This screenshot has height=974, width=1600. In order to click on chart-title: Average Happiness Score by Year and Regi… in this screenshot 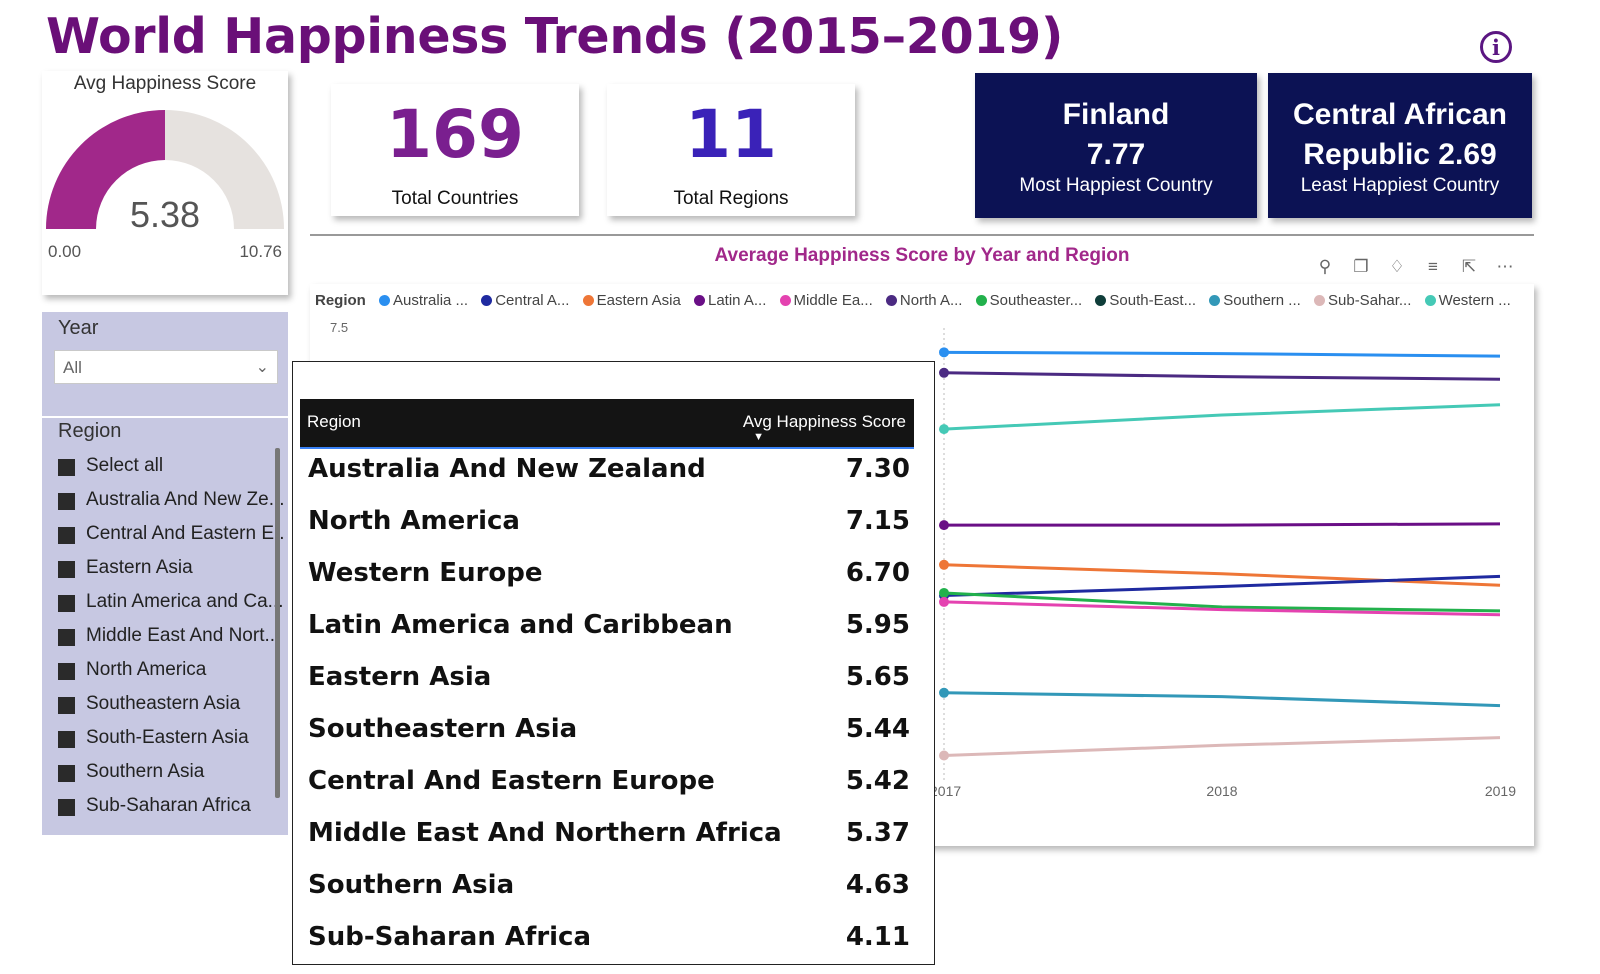, I will do `click(922, 255)`.